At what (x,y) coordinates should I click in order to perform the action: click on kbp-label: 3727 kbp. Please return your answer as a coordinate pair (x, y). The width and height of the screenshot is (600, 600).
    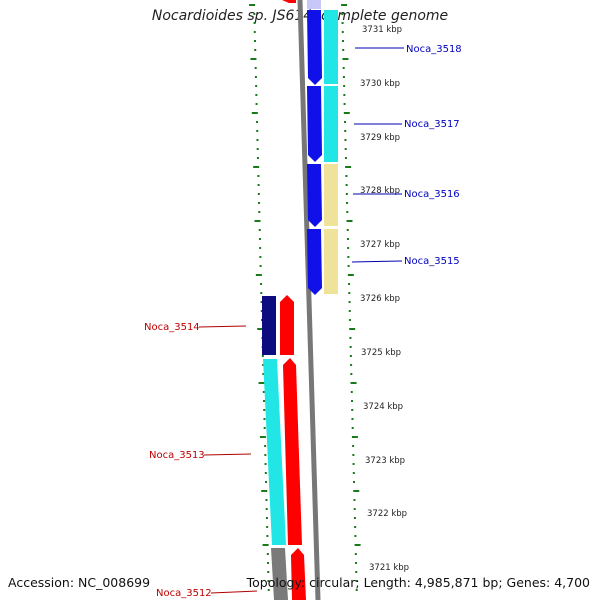
    Looking at the image, I should click on (380, 245).